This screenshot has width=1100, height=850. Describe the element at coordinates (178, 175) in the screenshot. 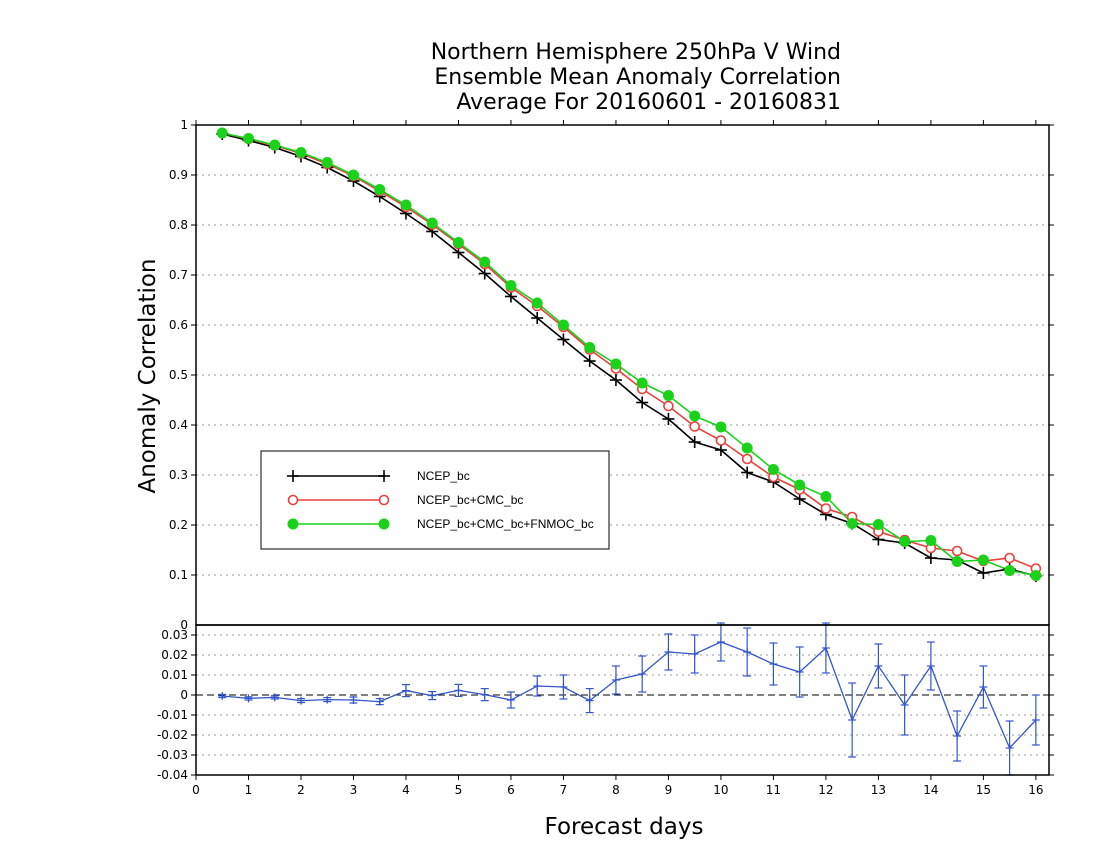

I see `y-tick-label: 0.9` at that location.